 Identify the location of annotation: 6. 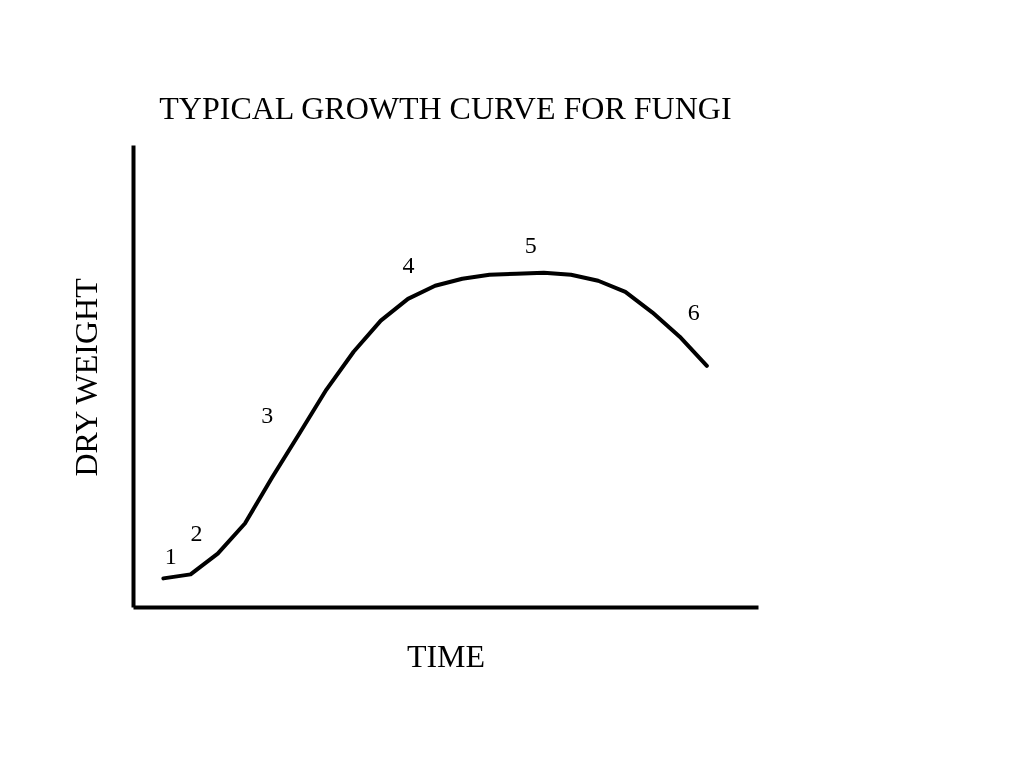
(693, 311).